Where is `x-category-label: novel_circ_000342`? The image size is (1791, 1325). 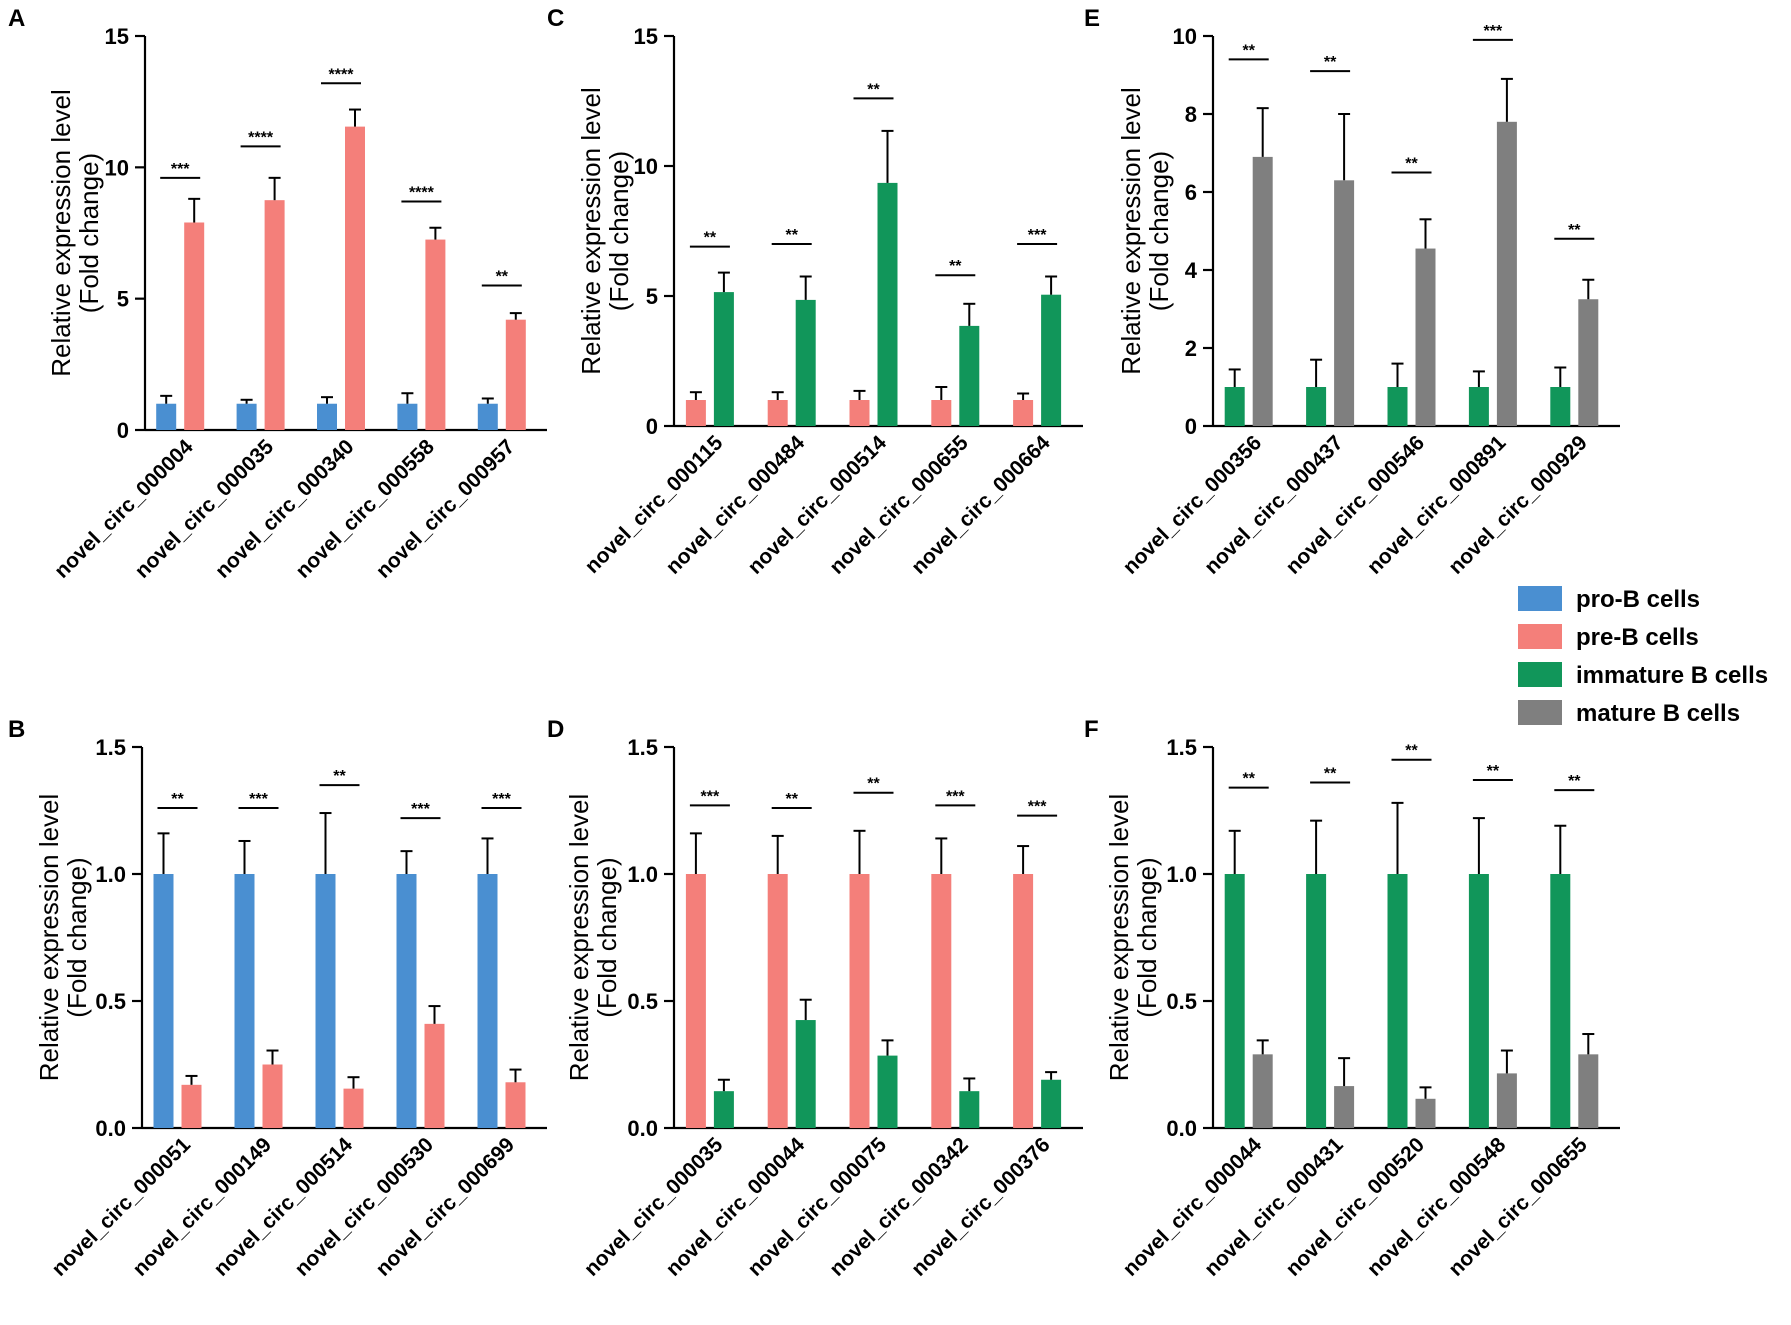 x-category-label: novel_circ_000342 is located at coordinates (899, 1207).